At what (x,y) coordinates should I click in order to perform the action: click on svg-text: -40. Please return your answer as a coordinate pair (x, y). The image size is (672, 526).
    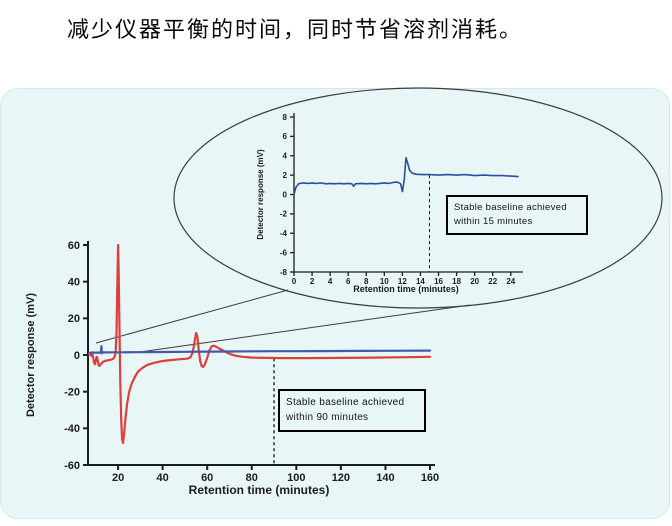
    Looking at the image, I should click on (72, 429).